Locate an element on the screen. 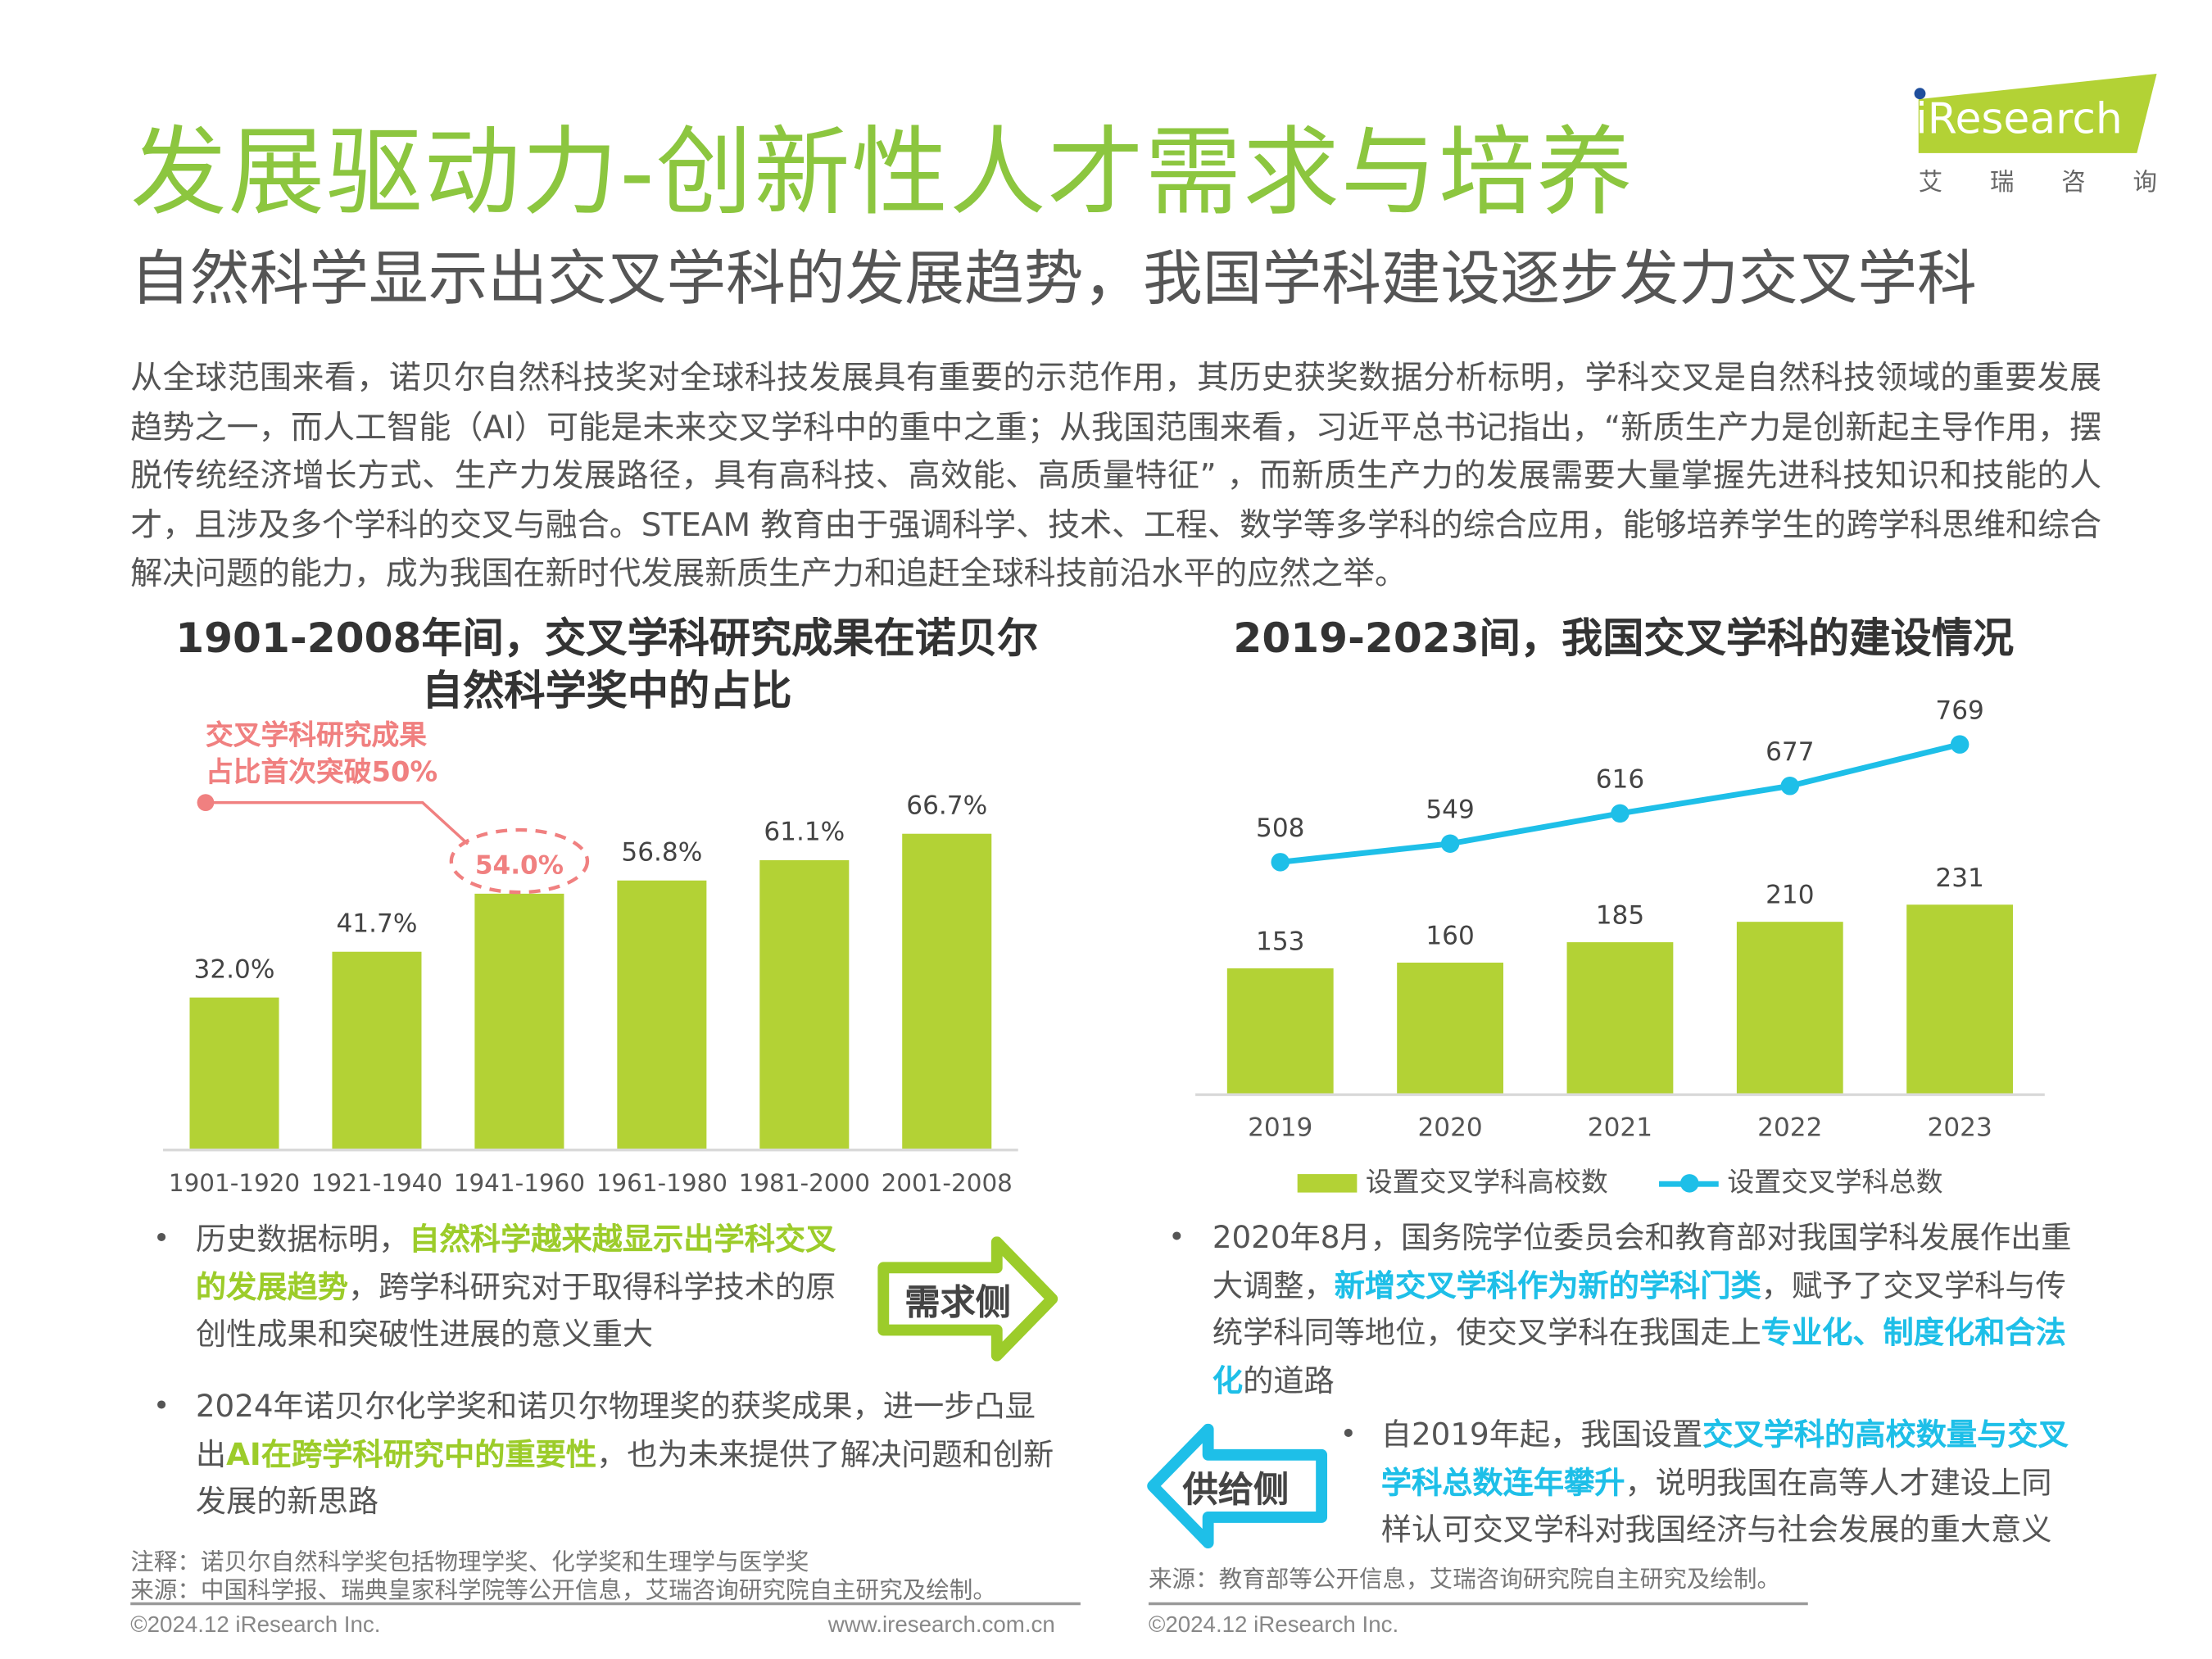 The height and width of the screenshot is (1659, 2212). demand-side-arrow: 需求侧 is located at coordinates (969, 1299).